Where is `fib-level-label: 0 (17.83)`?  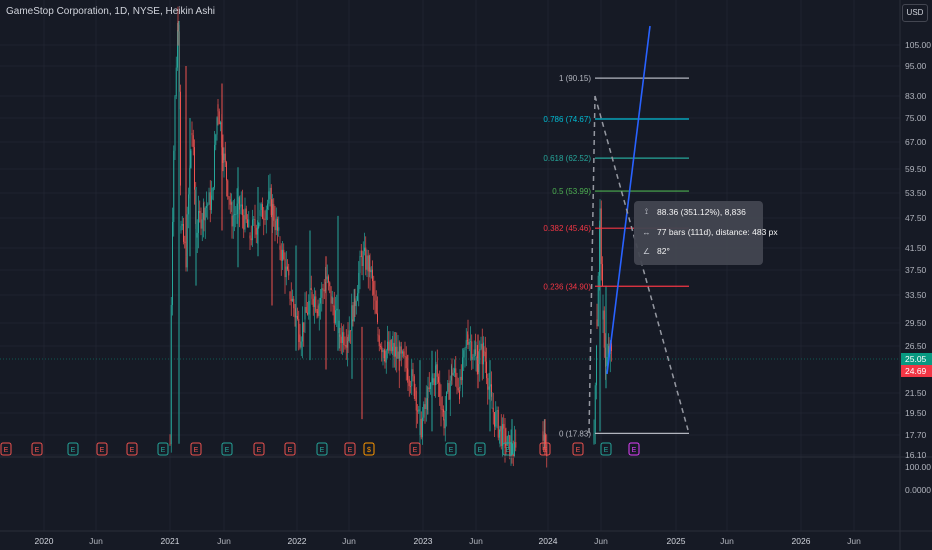
fib-level-label: 0 (17.83) is located at coordinates (575, 433).